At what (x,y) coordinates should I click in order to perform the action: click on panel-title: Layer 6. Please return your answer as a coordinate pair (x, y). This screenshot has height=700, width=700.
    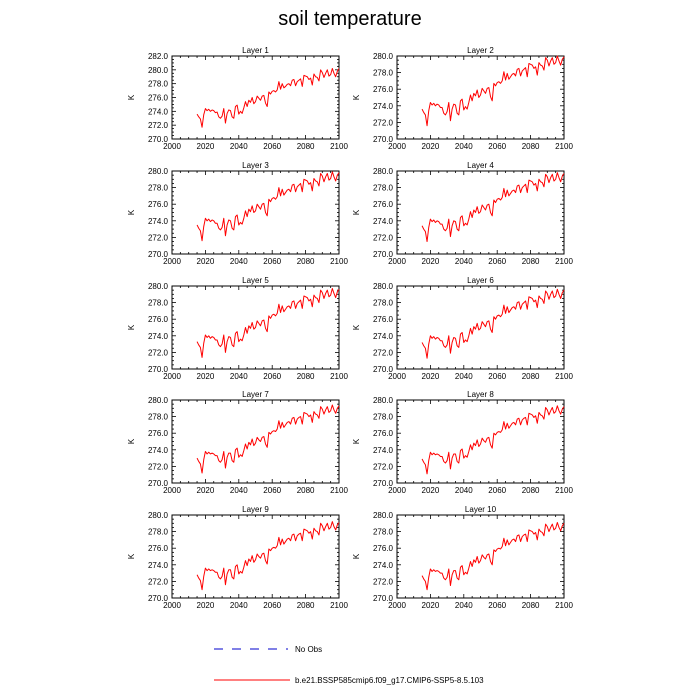
    Looking at the image, I should click on (480, 280).